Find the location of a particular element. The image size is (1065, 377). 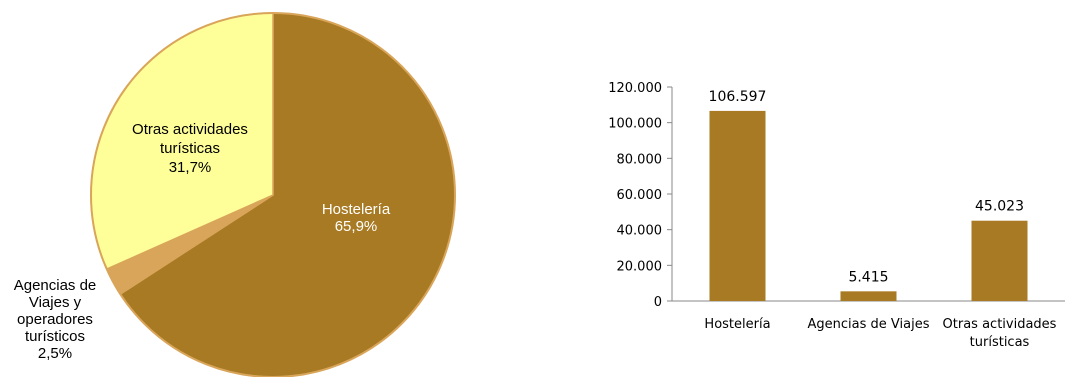

y-tick-label: 80.000 is located at coordinates (640, 159).